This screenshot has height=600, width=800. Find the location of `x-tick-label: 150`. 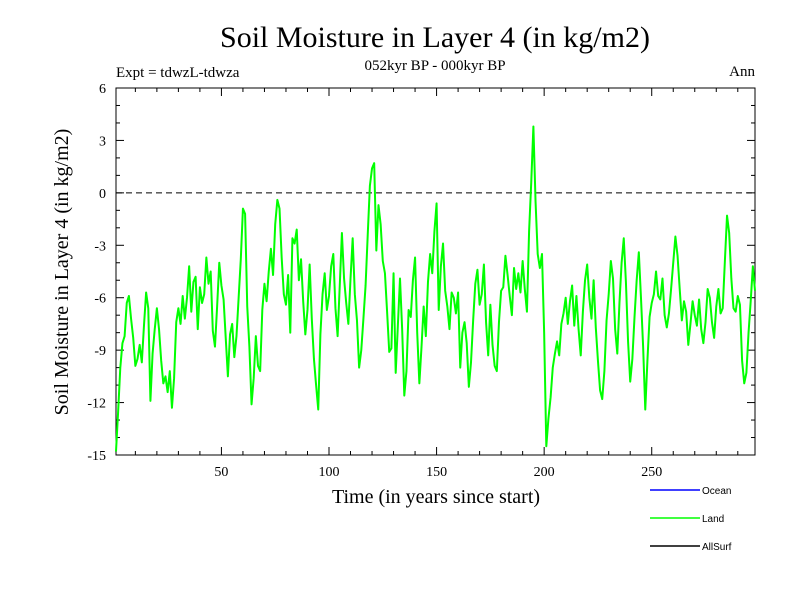

x-tick-label: 150 is located at coordinates (436, 472).